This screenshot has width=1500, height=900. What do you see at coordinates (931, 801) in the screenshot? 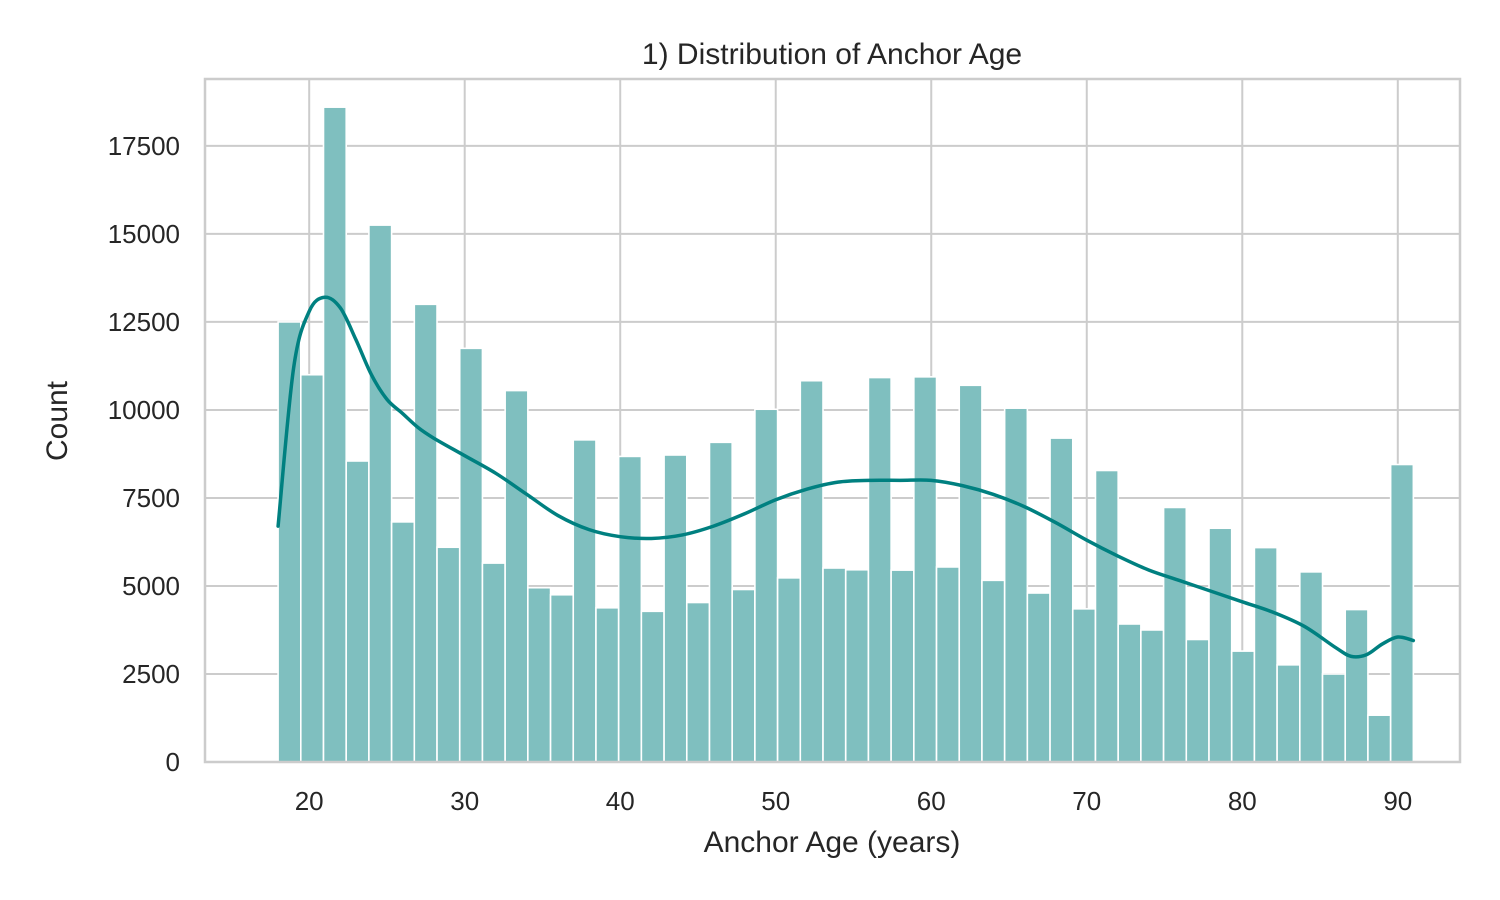
I see `x-tick-label: 60` at bounding box center [931, 801].